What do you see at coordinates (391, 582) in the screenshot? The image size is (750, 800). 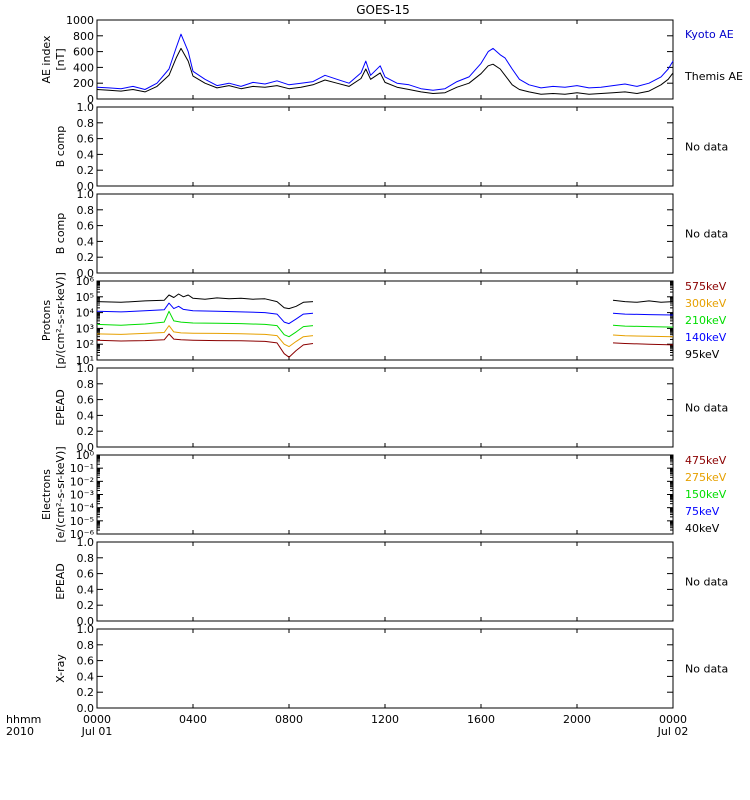 I see `panel-epead2: 0.0 0.2 0.4 0.6 0.8 1.0 EPEAD No data` at bounding box center [391, 582].